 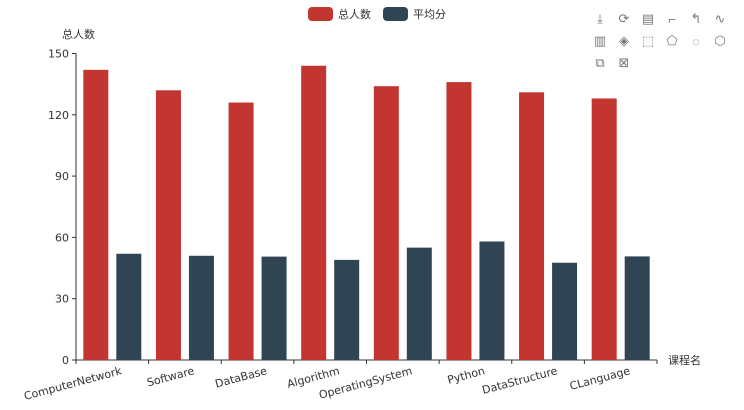 I want to click on legend-label: 平均分, so click(x=429, y=15).